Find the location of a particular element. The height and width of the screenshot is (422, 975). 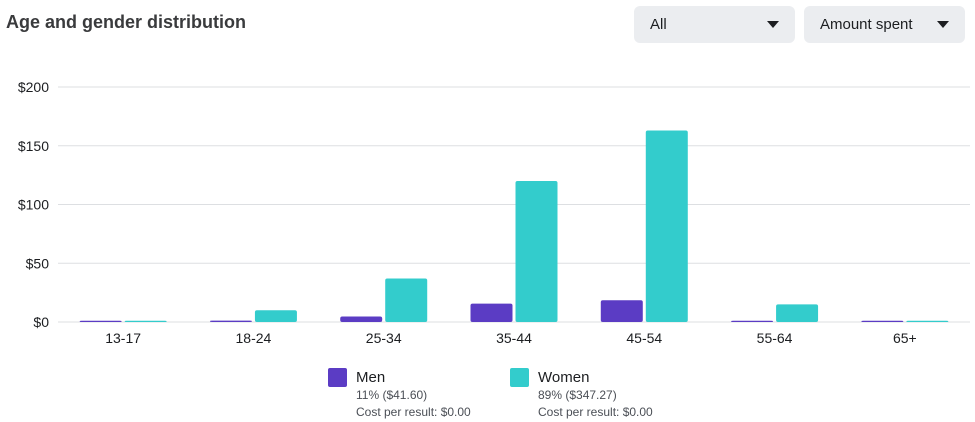

legend-item-men: Men 11% ($41.60) Cost per result: $0.00 is located at coordinates (399, 394).